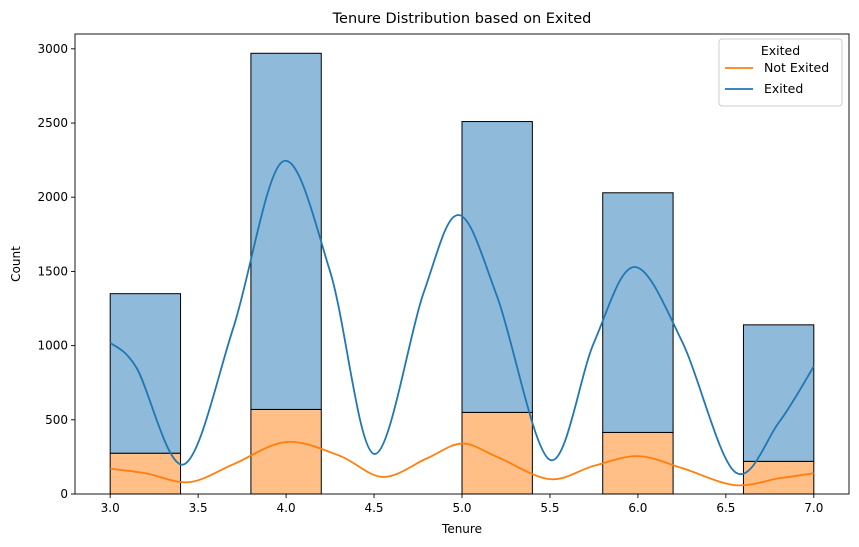 This screenshot has height=547, width=859. Describe the element at coordinates (637, 508) in the screenshot. I see `x-tick-label: 6.0` at that location.